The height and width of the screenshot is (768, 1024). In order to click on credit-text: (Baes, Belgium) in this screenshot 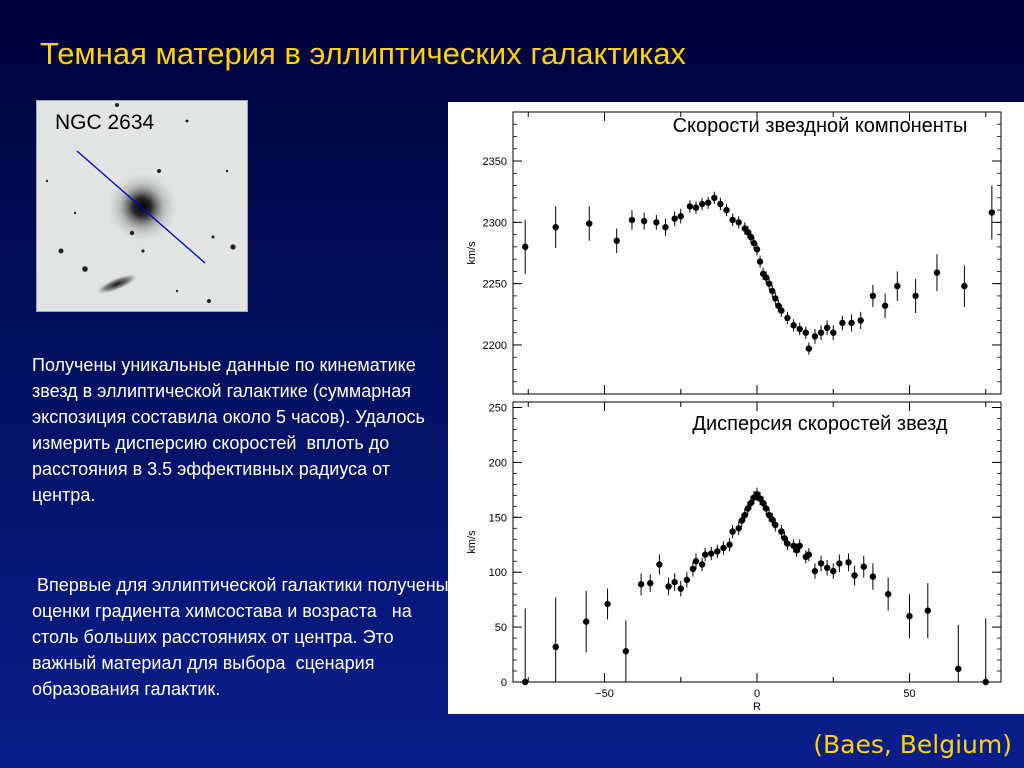, I will do `click(912, 744)`.